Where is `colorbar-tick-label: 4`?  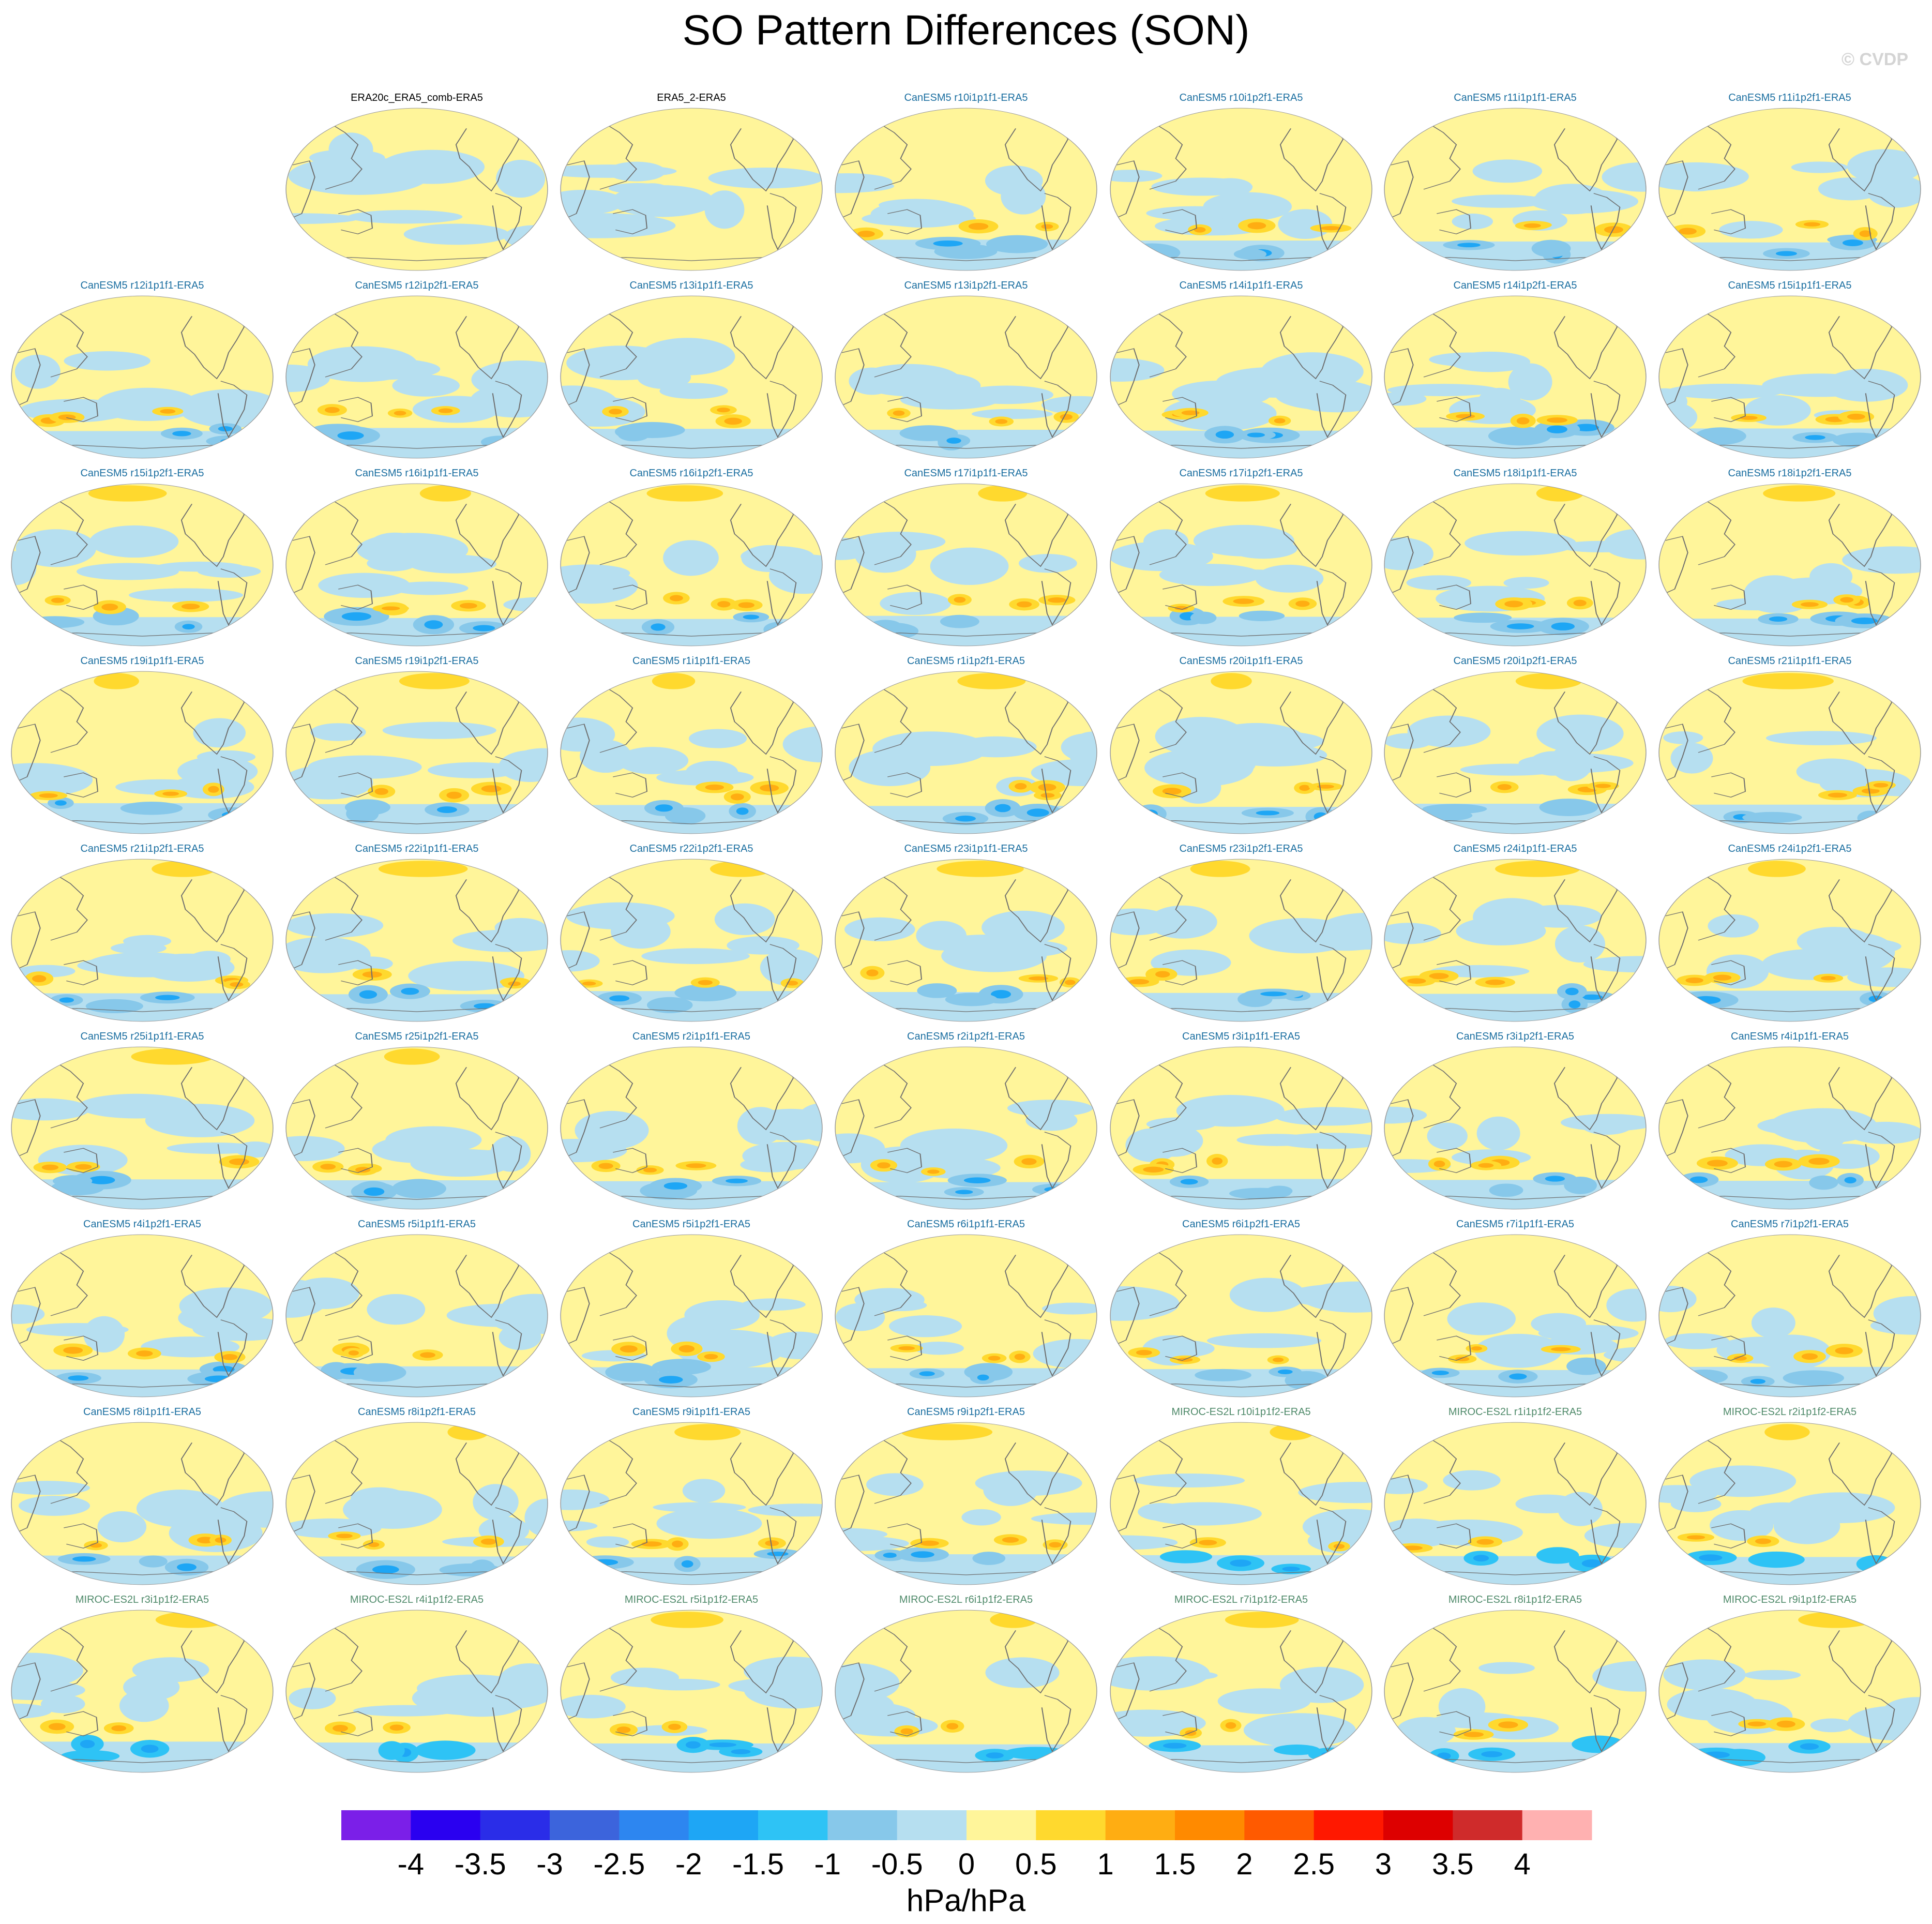 colorbar-tick-label: 4 is located at coordinates (1522, 1864).